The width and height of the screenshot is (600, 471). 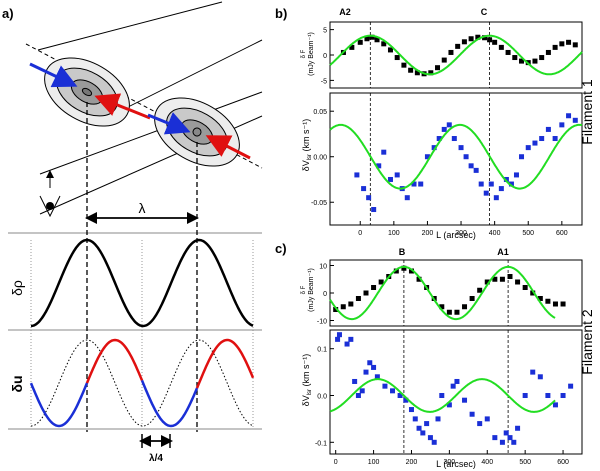 I want to click on c-flux-ytick-label: 0, so click(x=325, y=294).